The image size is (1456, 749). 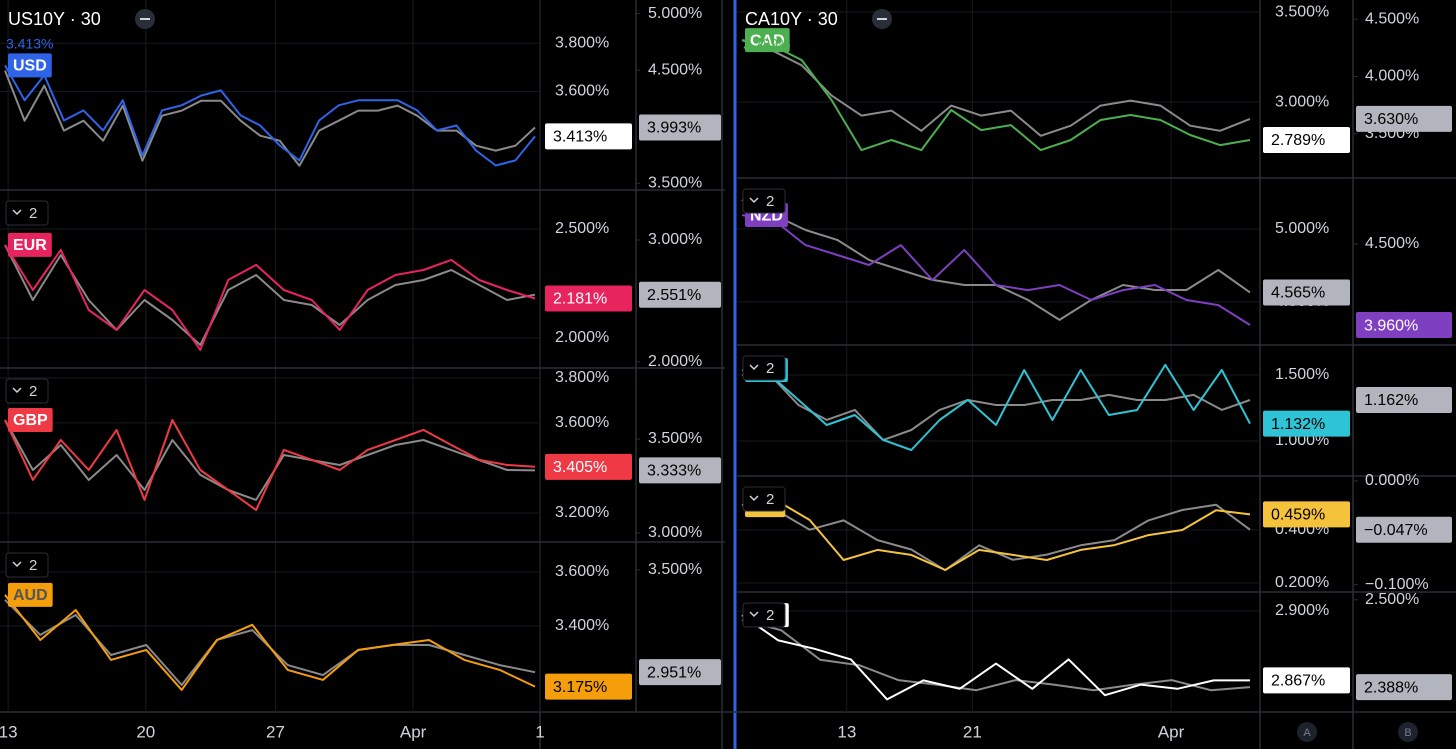 I want to click on last-value-label: 3.333%, so click(x=674, y=471).